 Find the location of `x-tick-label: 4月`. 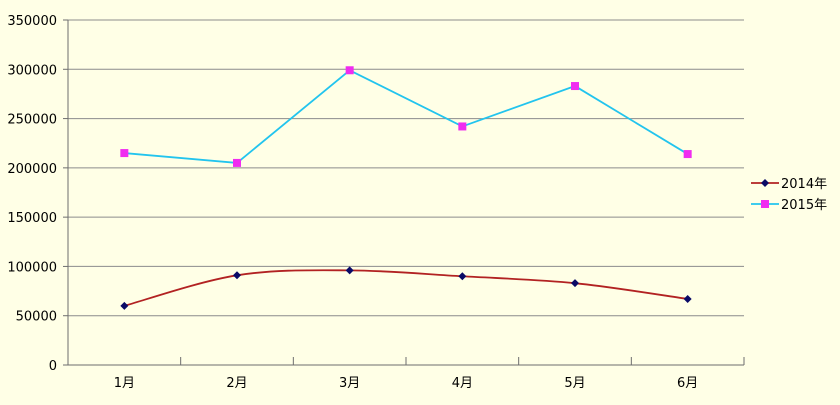

x-tick-label: 4月 is located at coordinates (462, 383).